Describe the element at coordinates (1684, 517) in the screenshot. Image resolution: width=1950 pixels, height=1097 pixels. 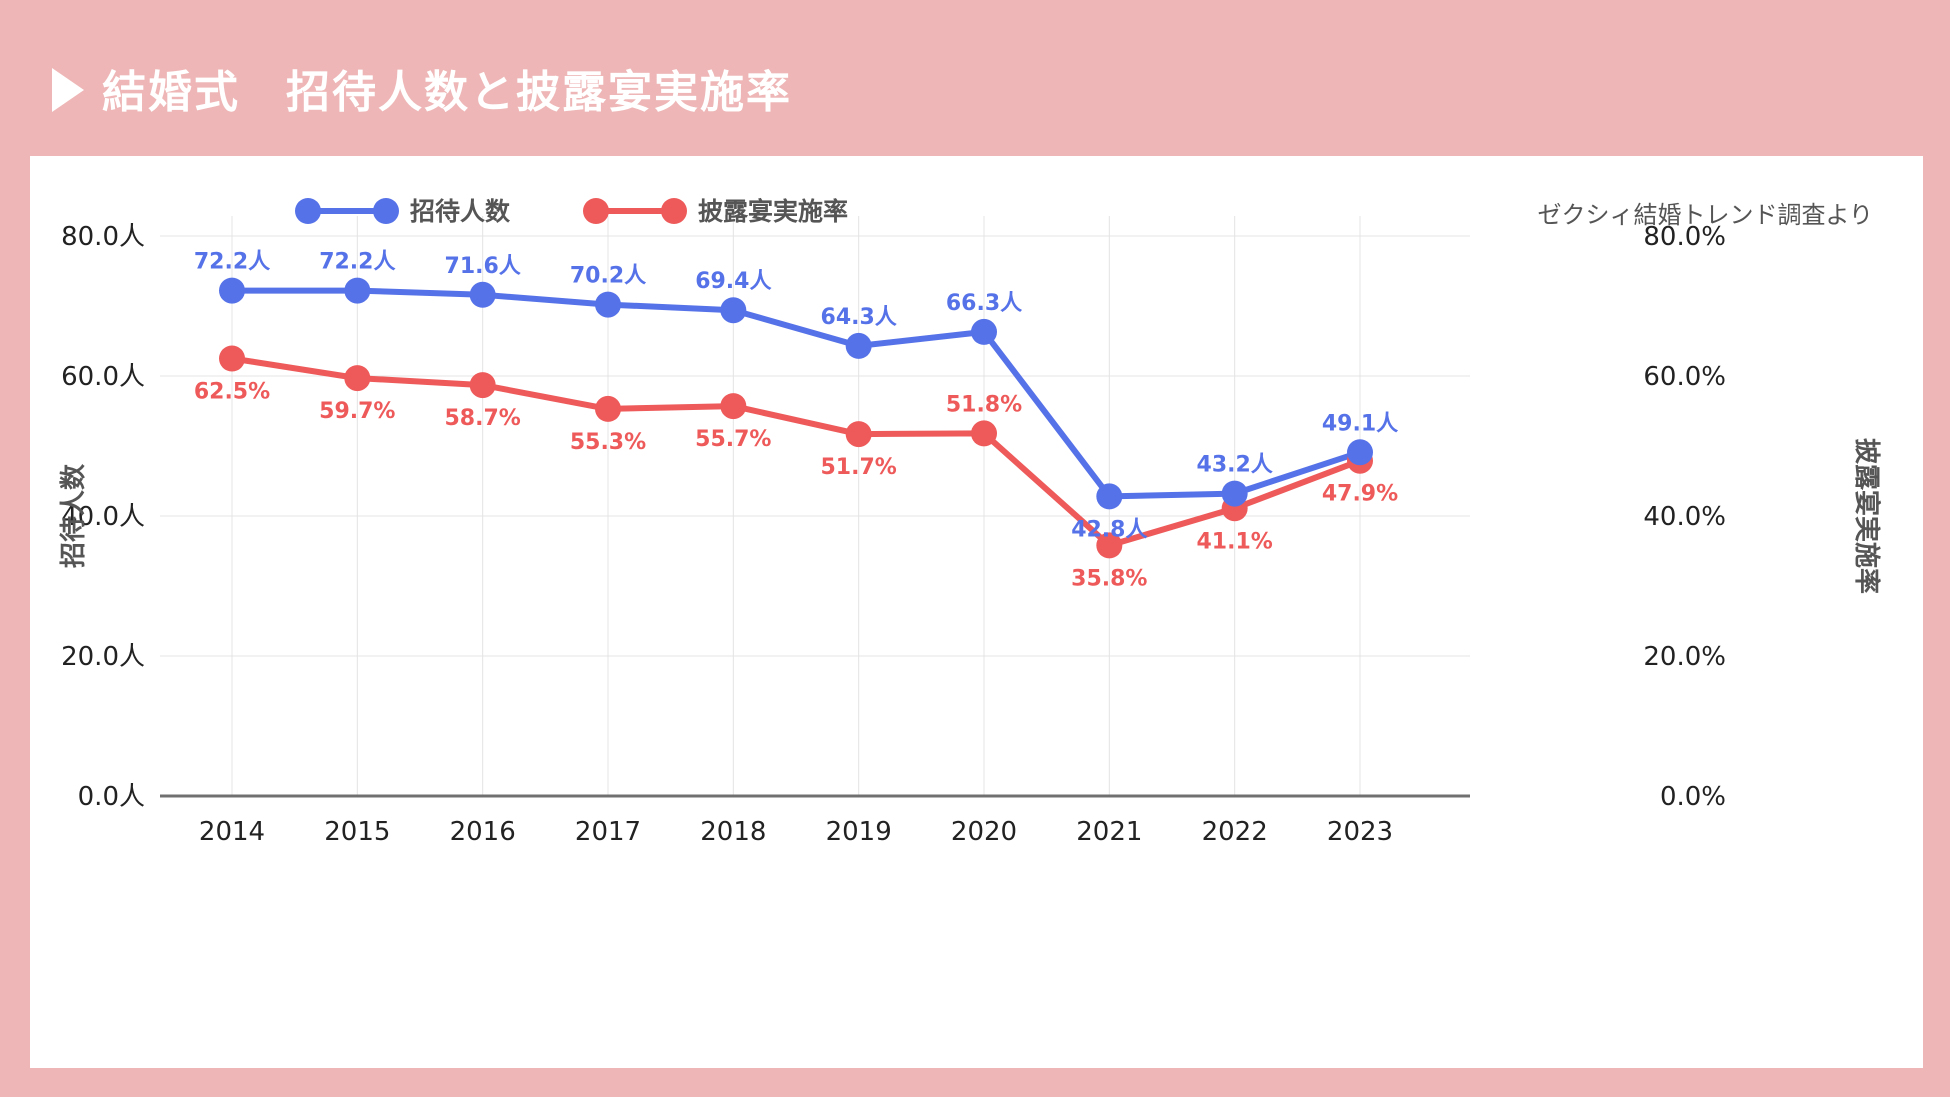
I see `y-right-tick-label: 40.0%` at that location.